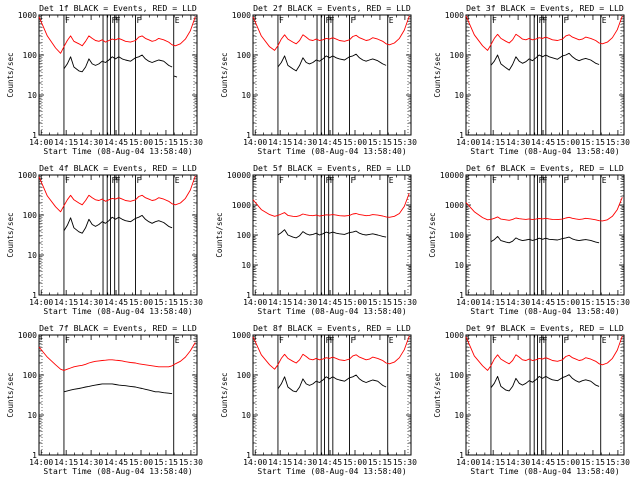  Describe the element at coordinates (332, 328) in the screenshot. I see `chart-title: Det 8f BLACK = Events, RED = LLD` at that location.